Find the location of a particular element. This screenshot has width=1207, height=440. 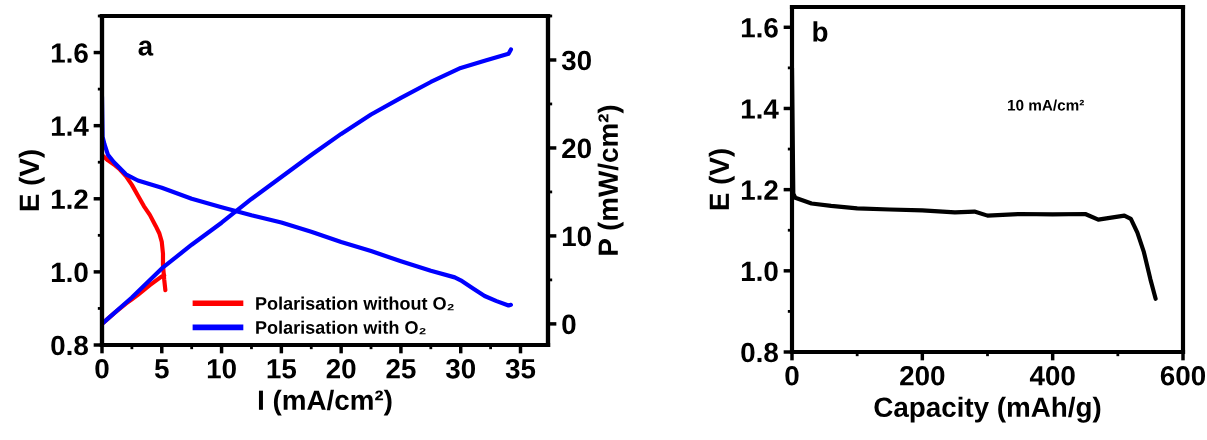

y2-tick-label: 20 is located at coordinates (576, 148).